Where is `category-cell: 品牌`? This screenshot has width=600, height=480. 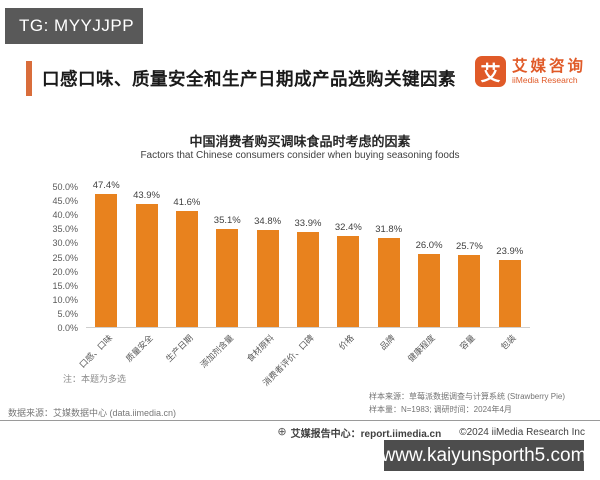
category-cell: 品牌 is located at coordinates (389, 358).